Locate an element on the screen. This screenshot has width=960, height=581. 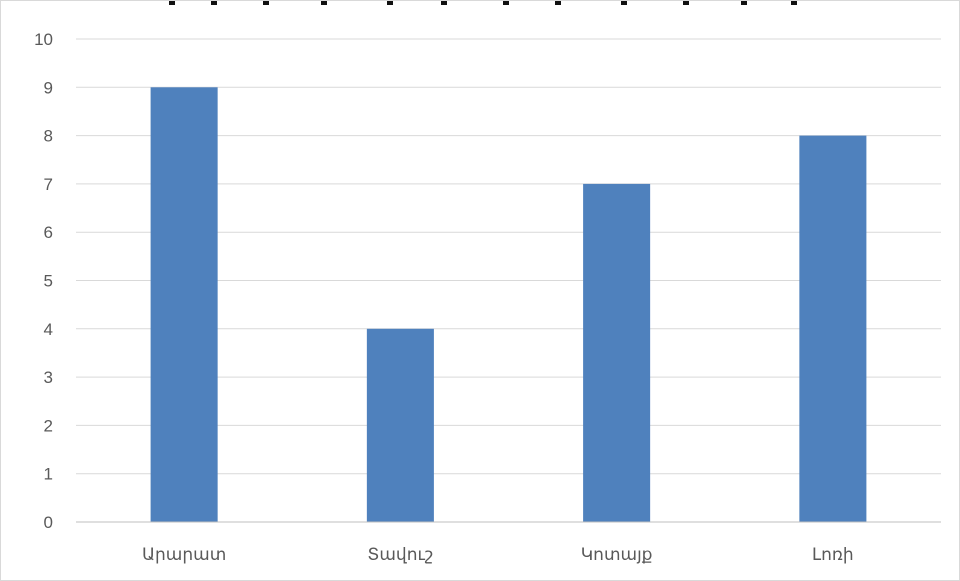
x-category-label: Կոտայք is located at coordinates (617, 555).